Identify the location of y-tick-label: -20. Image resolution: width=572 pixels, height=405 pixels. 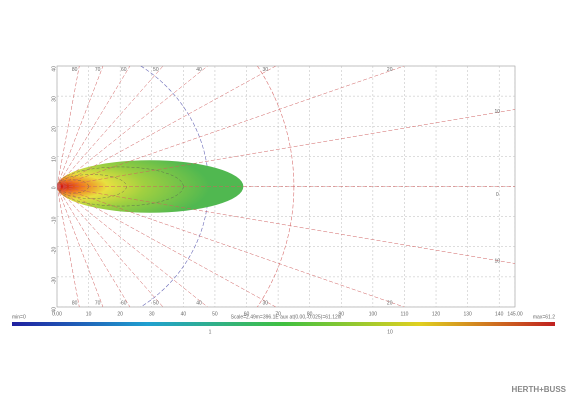
(54, 250).